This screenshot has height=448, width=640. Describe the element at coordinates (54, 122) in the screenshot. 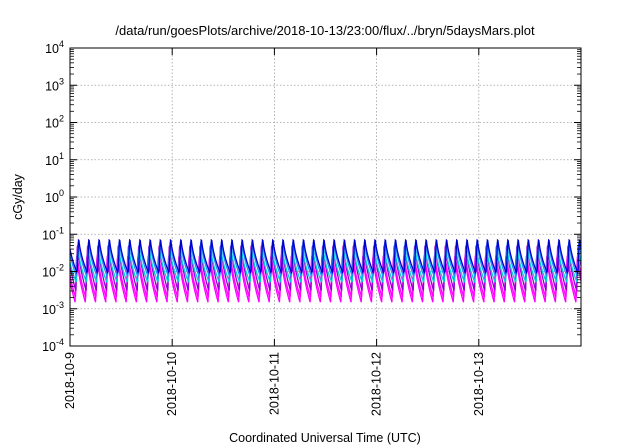

I see `y-tick-label: 10²` at that location.